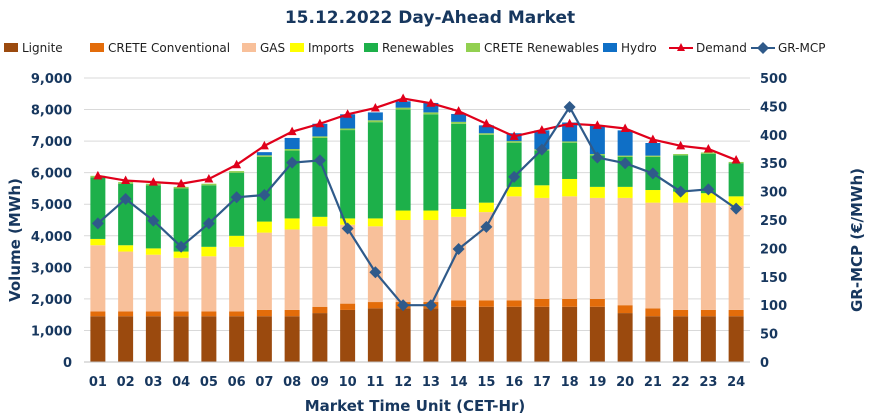  Describe the element at coordinates (51, 205) in the screenshot. I see `y-tick-label: 5,000` at that location.